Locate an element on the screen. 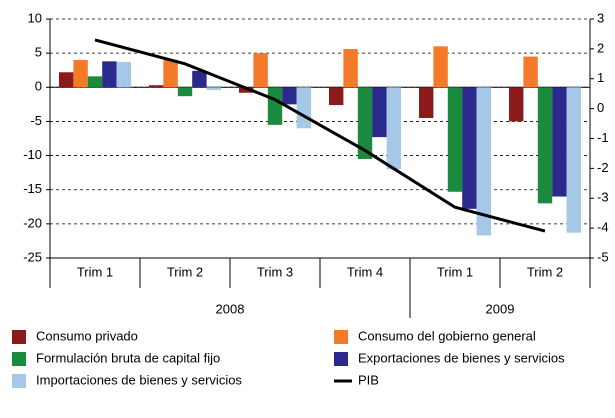 The height and width of the screenshot is (418, 615). y2-tick-label: -5 is located at coordinates (603, 256).